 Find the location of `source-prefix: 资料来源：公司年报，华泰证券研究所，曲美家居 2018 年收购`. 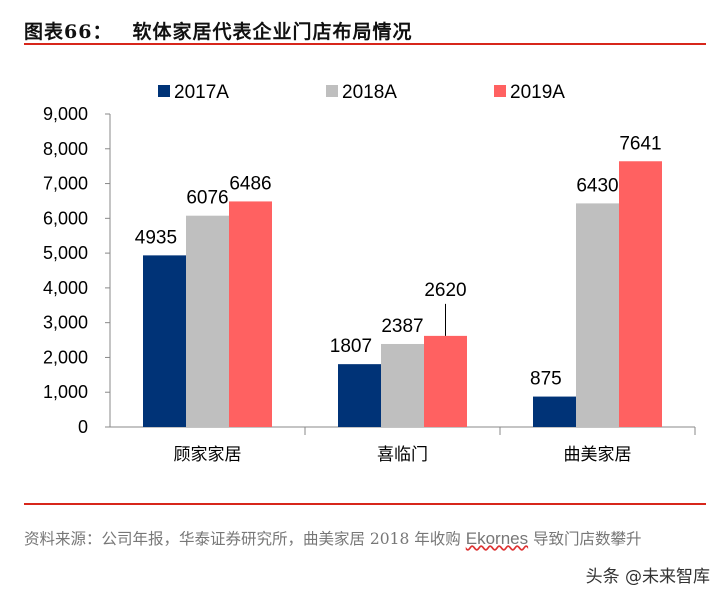

source-prefix: 资料来源：公司年报，华泰证券研究所，曲美家居 2018 年收购 is located at coordinates (245, 539).